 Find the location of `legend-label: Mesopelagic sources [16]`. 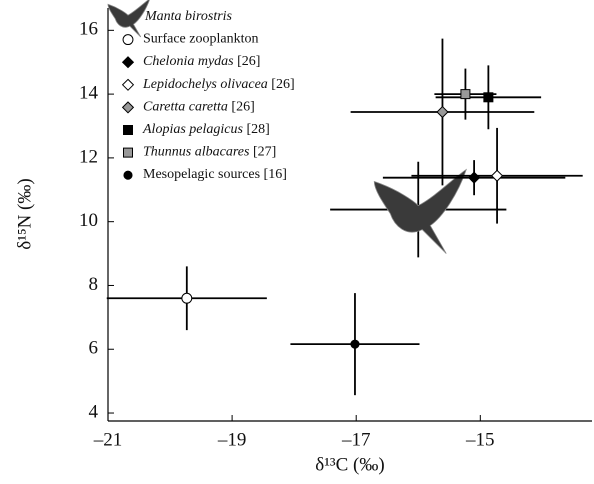

legend-label: Mesopelagic sources [16] is located at coordinates (215, 174).